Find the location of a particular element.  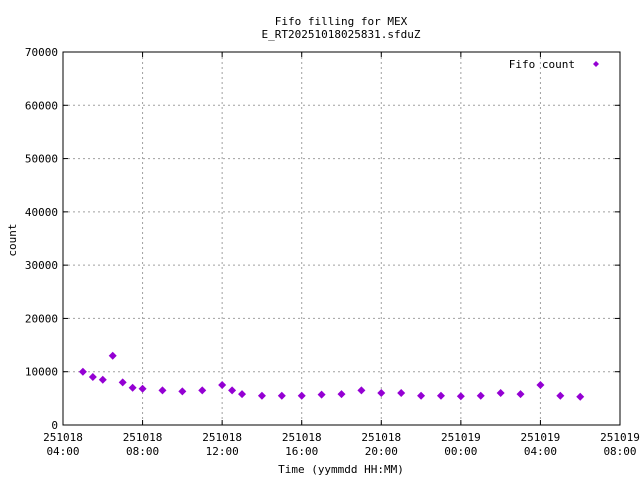

legend-marker is located at coordinates (596, 64).